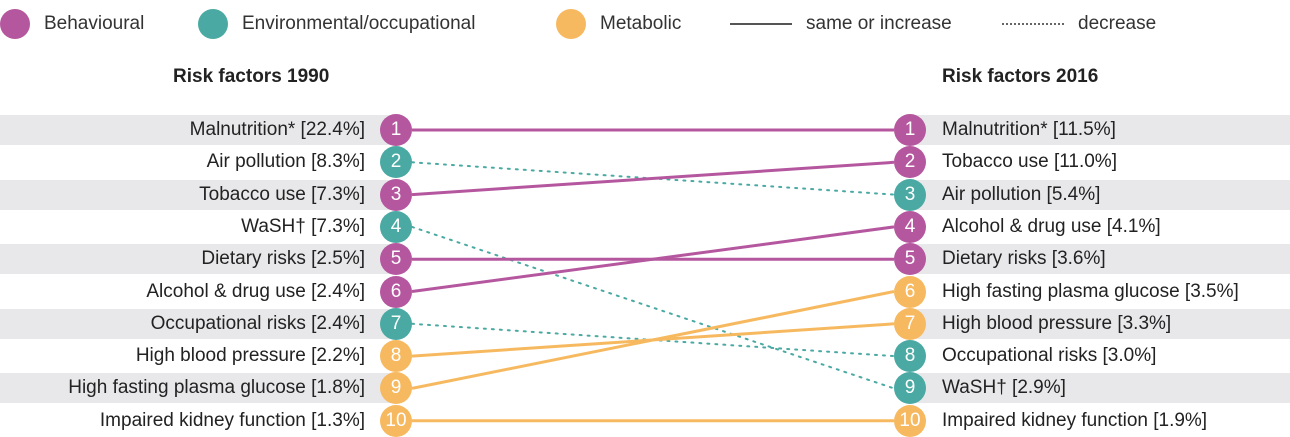  What do you see at coordinates (359, 23) in the screenshot?
I see `legend-environmental-label: Environmental/occupational` at bounding box center [359, 23].